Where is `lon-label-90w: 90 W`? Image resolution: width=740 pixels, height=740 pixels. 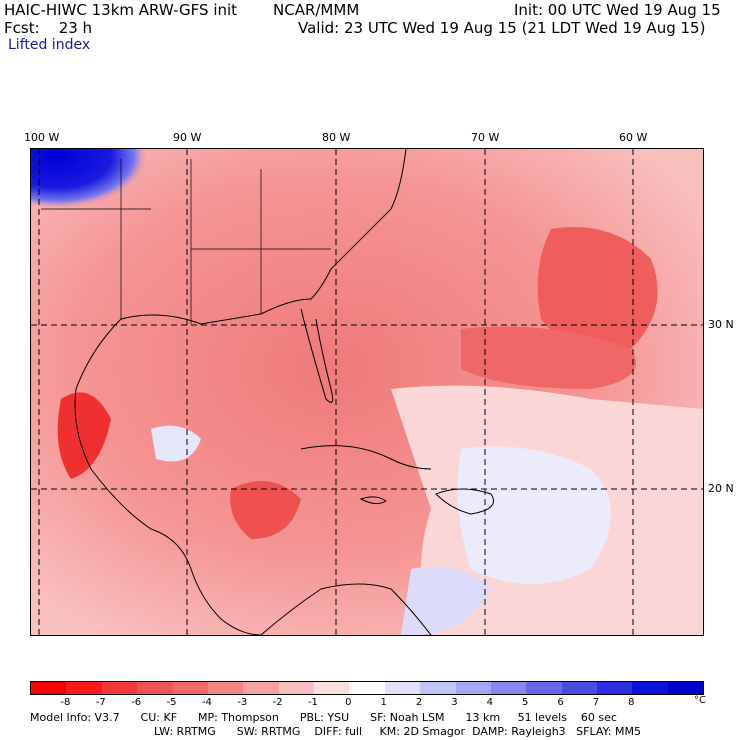
lon-label-90w: 90 W is located at coordinates (187, 137).